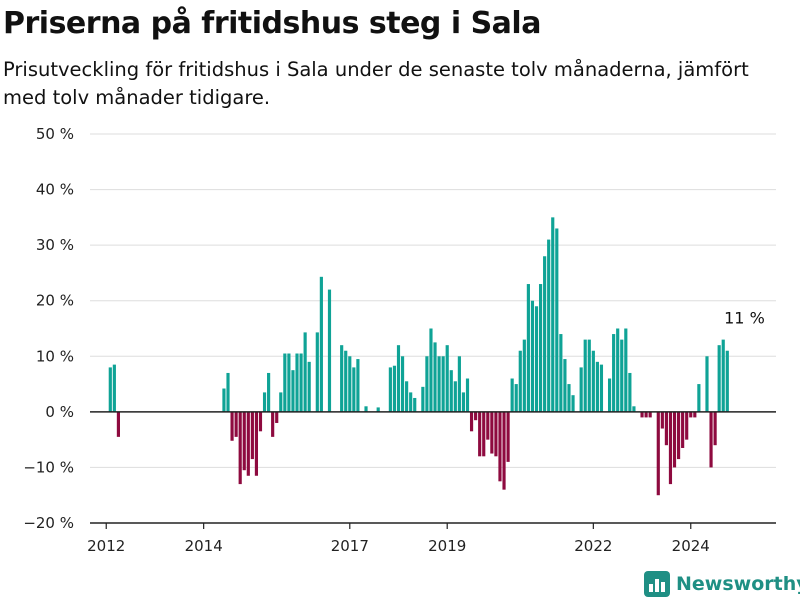 This screenshot has height=600, width=800. Describe the element at coordinates (55, 356) in the screenshot. I see `y-tick-label: 10 %` at that location.